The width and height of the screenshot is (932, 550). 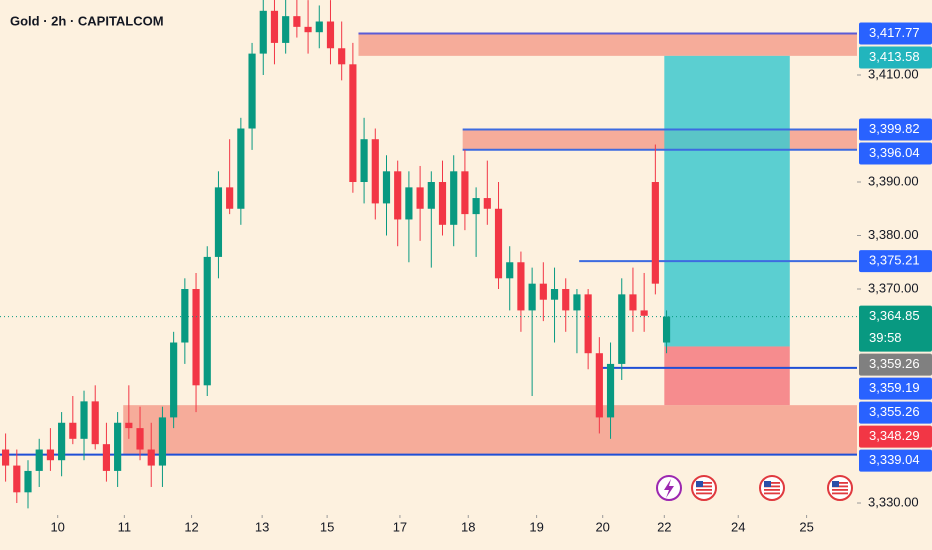 What do you see at coordinates (894, 363) in the screenshot?
I see `price-label: 3,359.26` at bounding box center [894, 363].